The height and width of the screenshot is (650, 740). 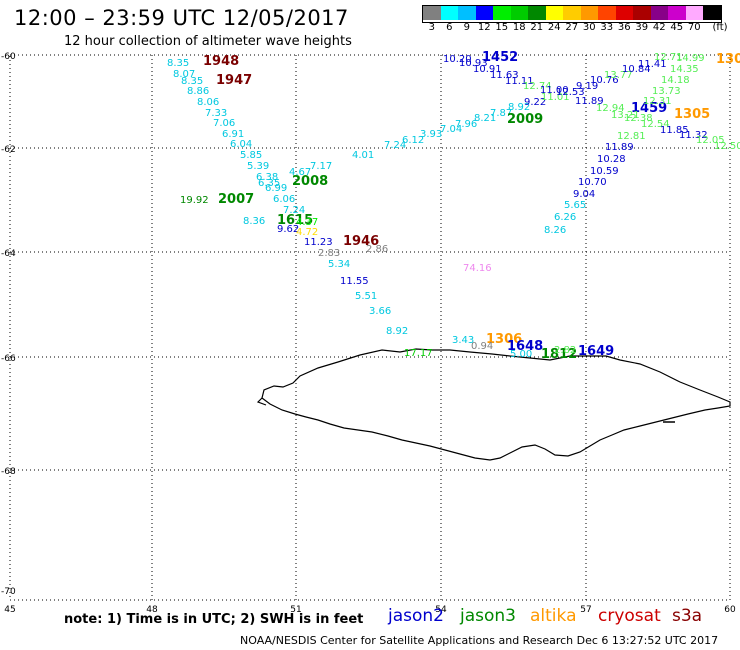 I want to click on latitude-label: -64, so click(x=8, y=254).